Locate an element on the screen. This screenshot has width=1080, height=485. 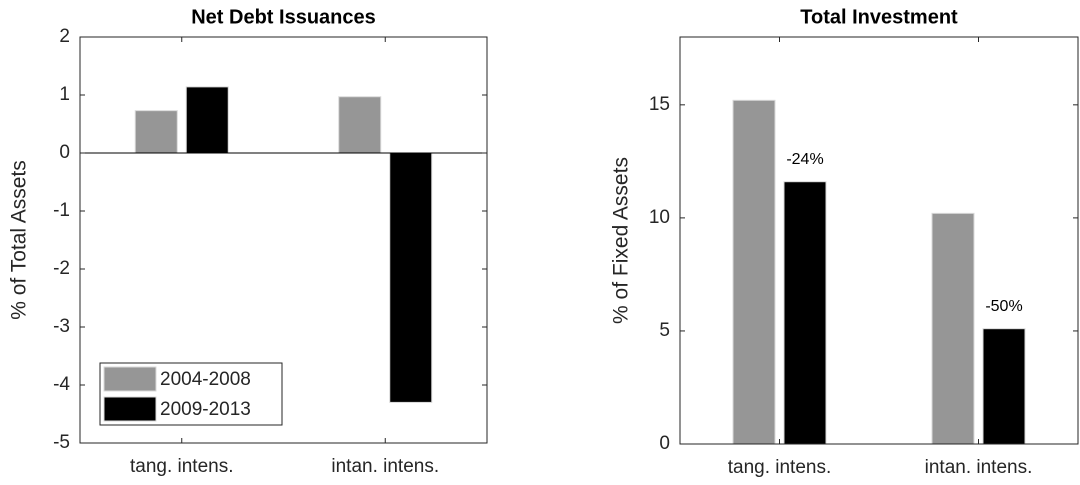
y-axis-label: % of Fixed Assets is located at coordinates (621, 240).